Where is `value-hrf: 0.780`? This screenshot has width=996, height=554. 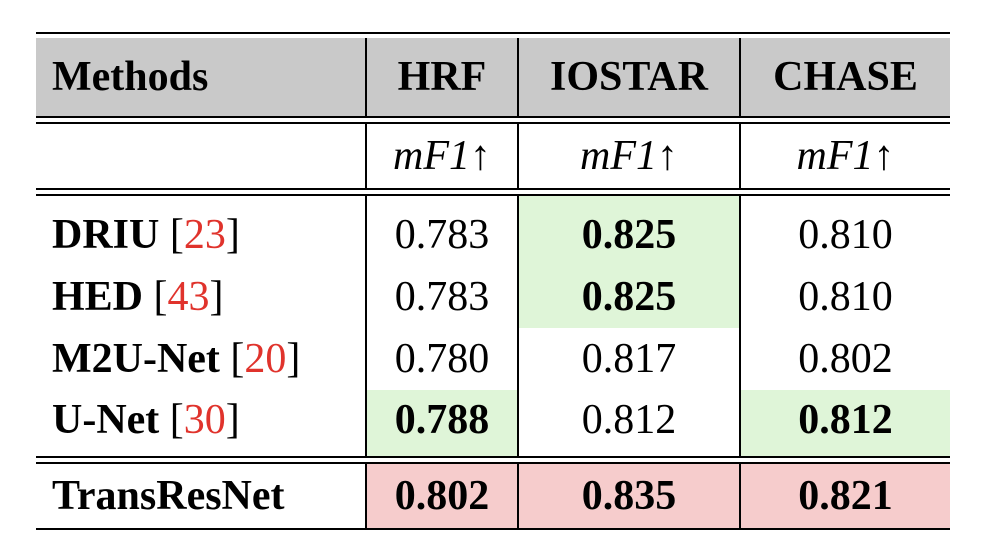 value-hrf: 0.780 is located at coordinates (441, 359).